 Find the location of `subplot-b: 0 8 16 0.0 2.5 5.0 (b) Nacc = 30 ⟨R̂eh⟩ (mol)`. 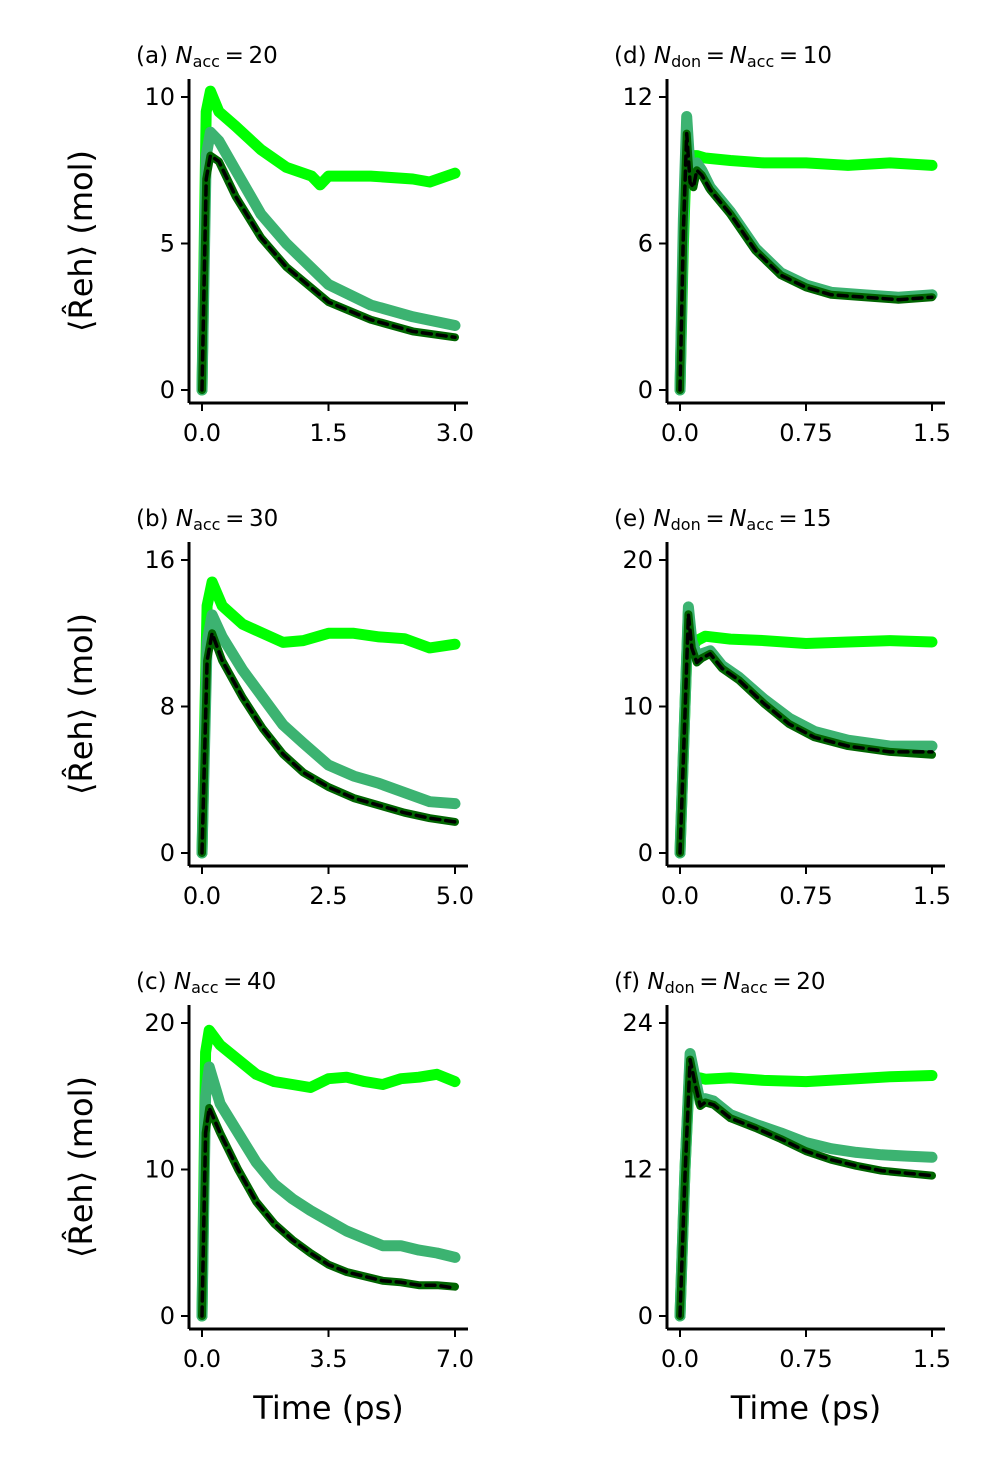

subplot-b: 0 8 16 0.0 2.5 5.0 (b) Nacc = 30 ⟨R̂eh⟩ (mol) is located at coordinates (268, 708).